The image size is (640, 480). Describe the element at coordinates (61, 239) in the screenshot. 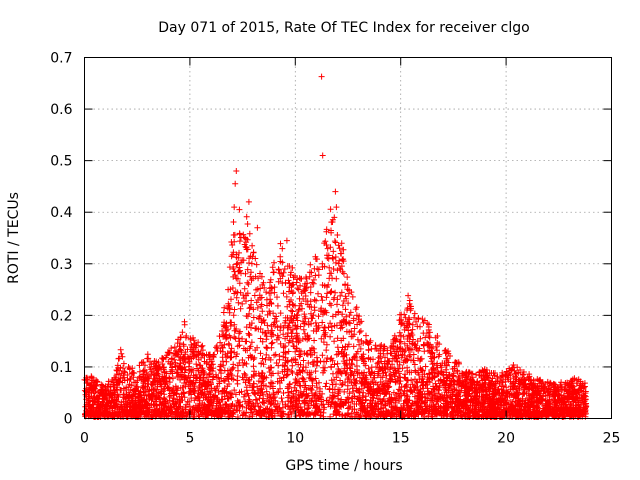

I see `y-tick-labels: 0 0.1 0.2 0.3 0.4 0.5 0.6 0.7` at that location.